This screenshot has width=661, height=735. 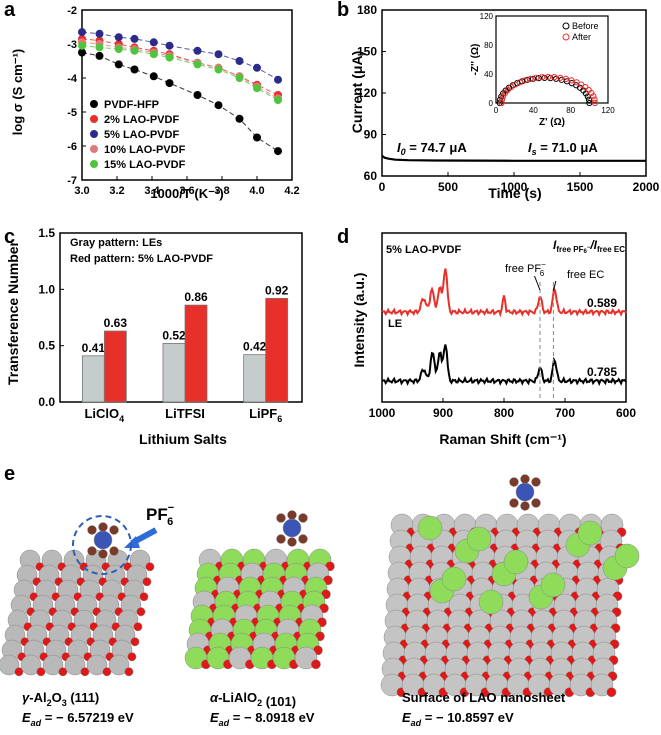 What do you see at coordinates (565, 413) in the screenshot?
I see `panel-d-xtick-label: 700` at bounding box center [565, 413].